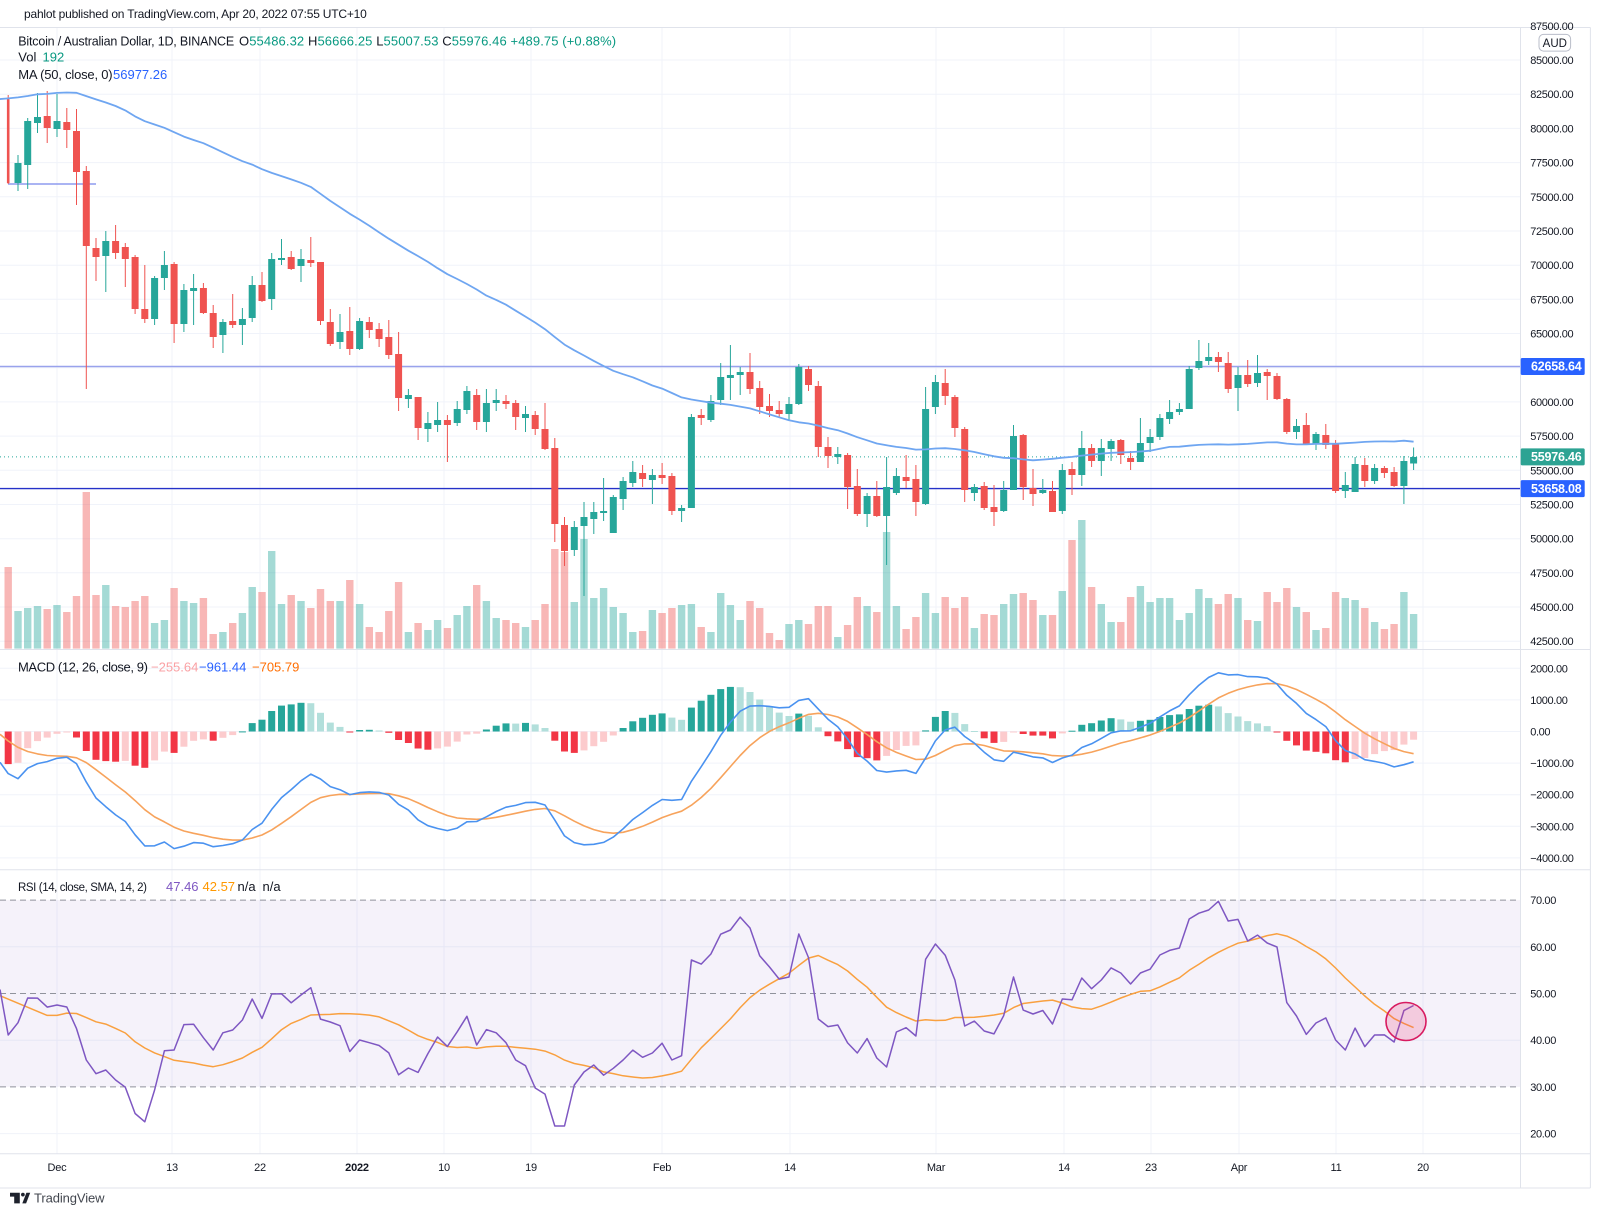 The height and width of the screenshot is (1221, 1600). I want to click on svg-text: 85000.00, so click(1551, 61).